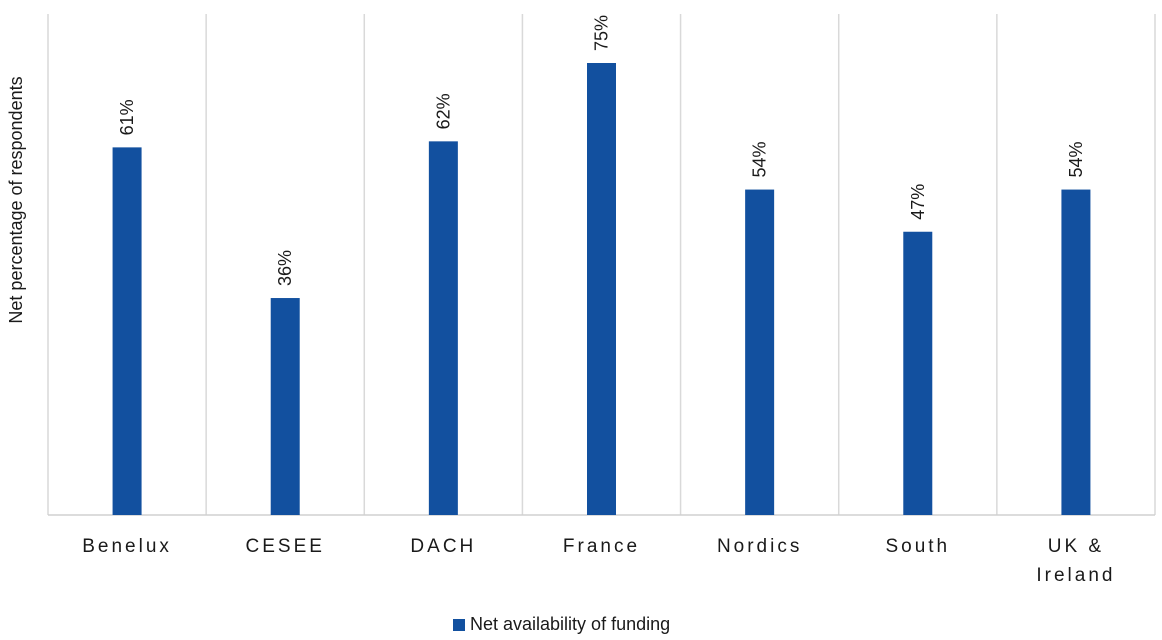 This screenshot has height=640, width=1162. I want to click on data-label-dach: 62%, so click(443, 111).